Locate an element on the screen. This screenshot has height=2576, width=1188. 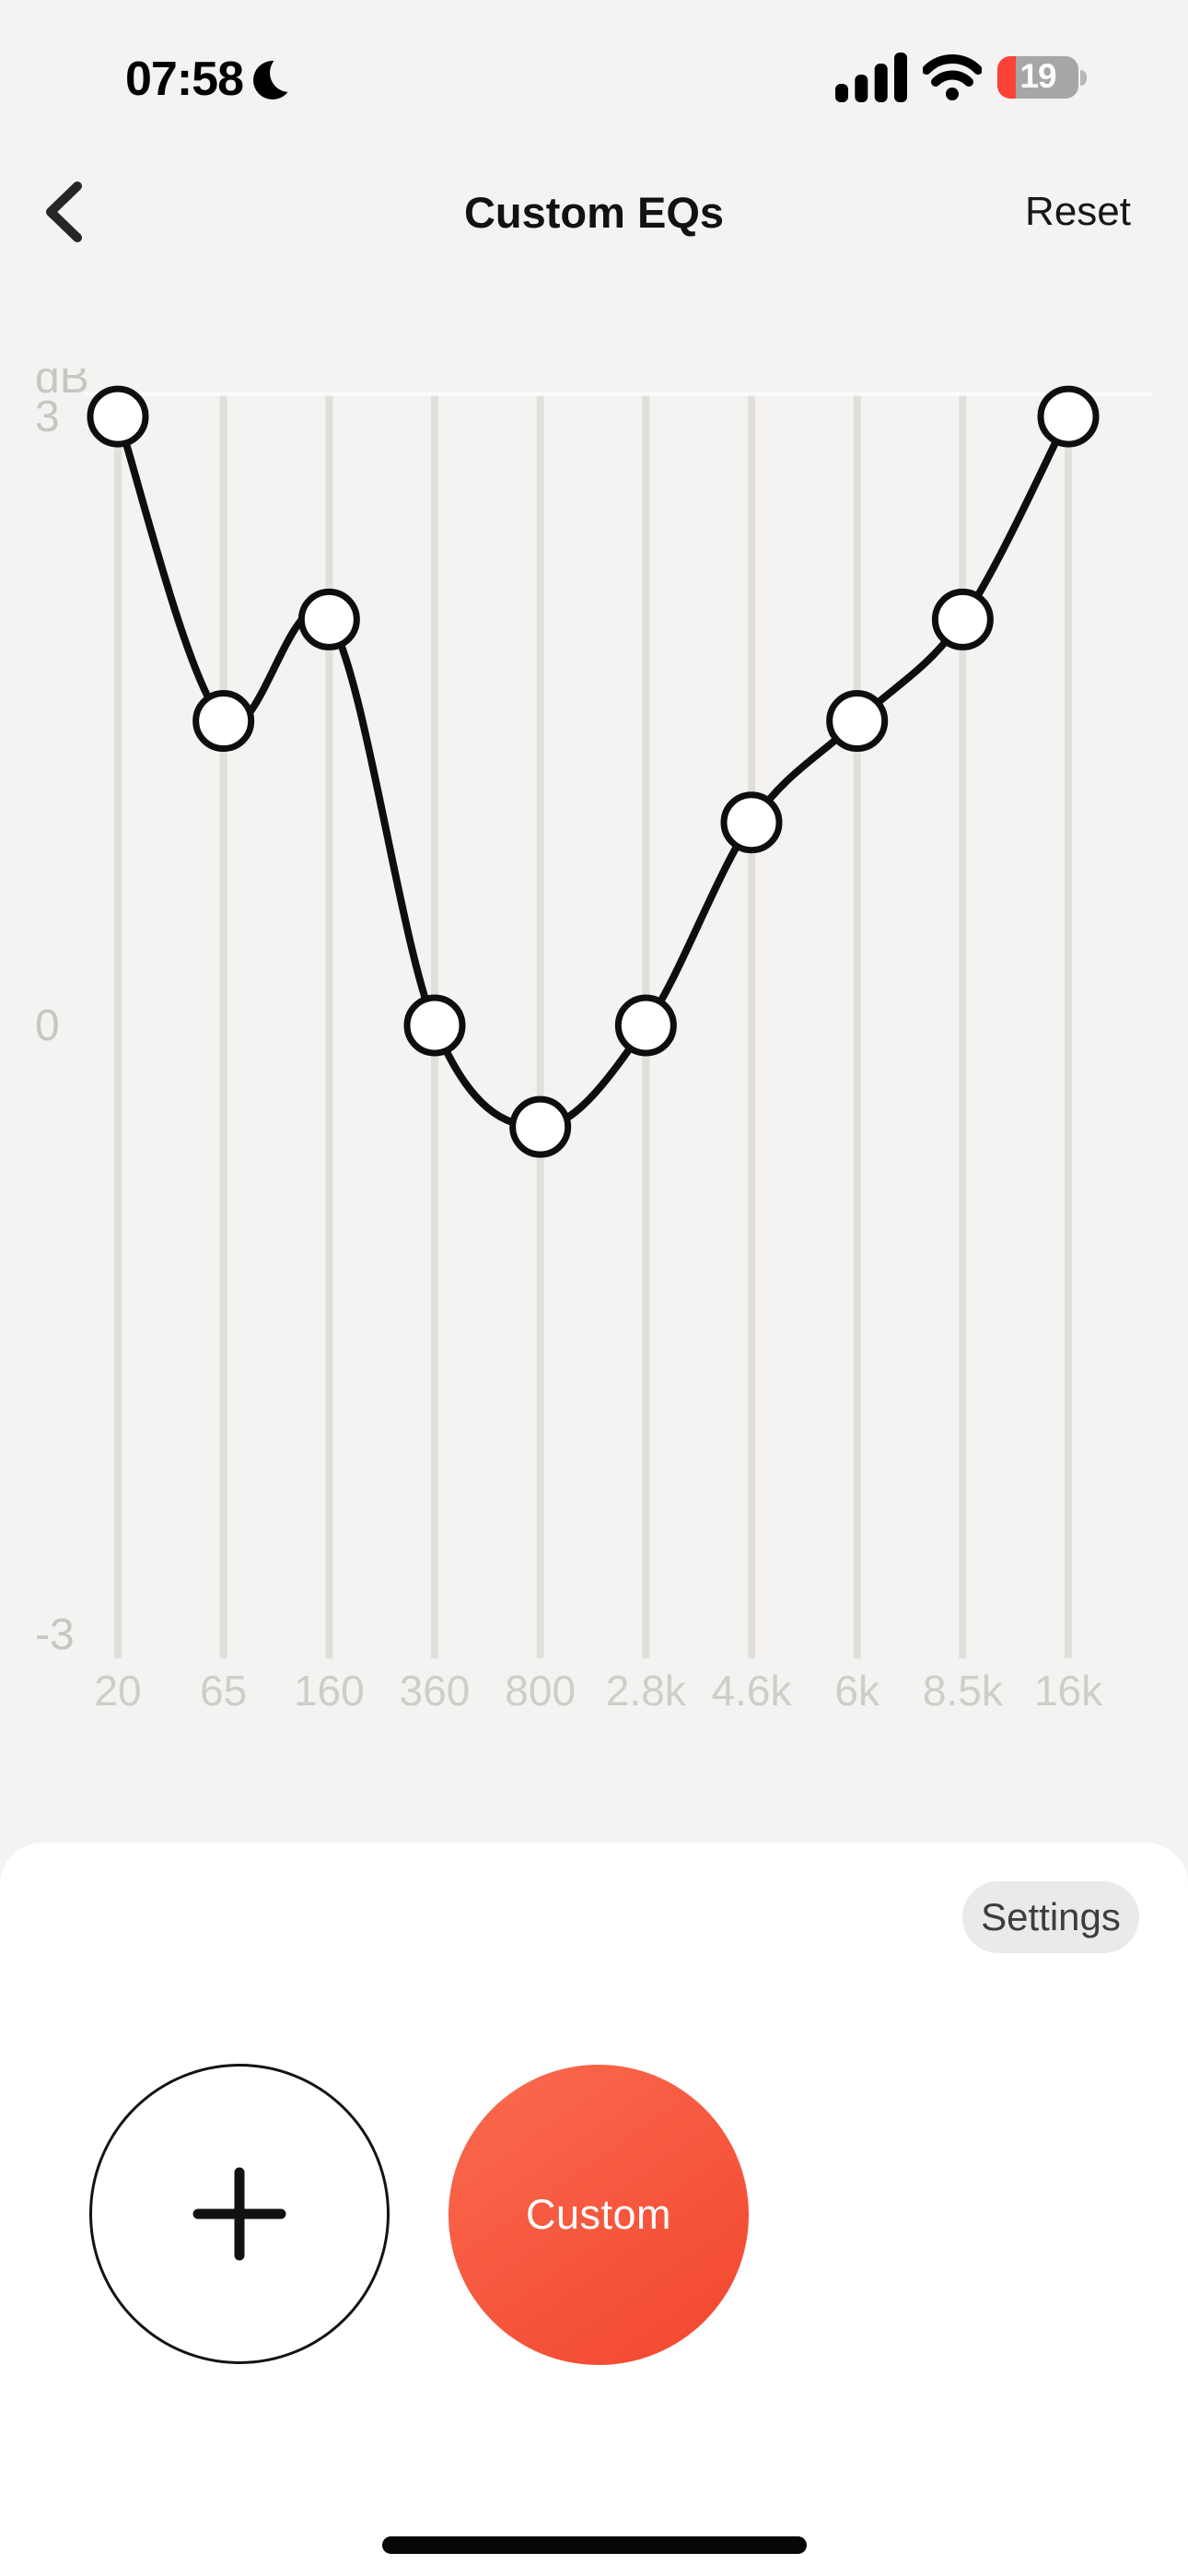
y-tick-label--3: -3 is located at coordinates (55, 1634).